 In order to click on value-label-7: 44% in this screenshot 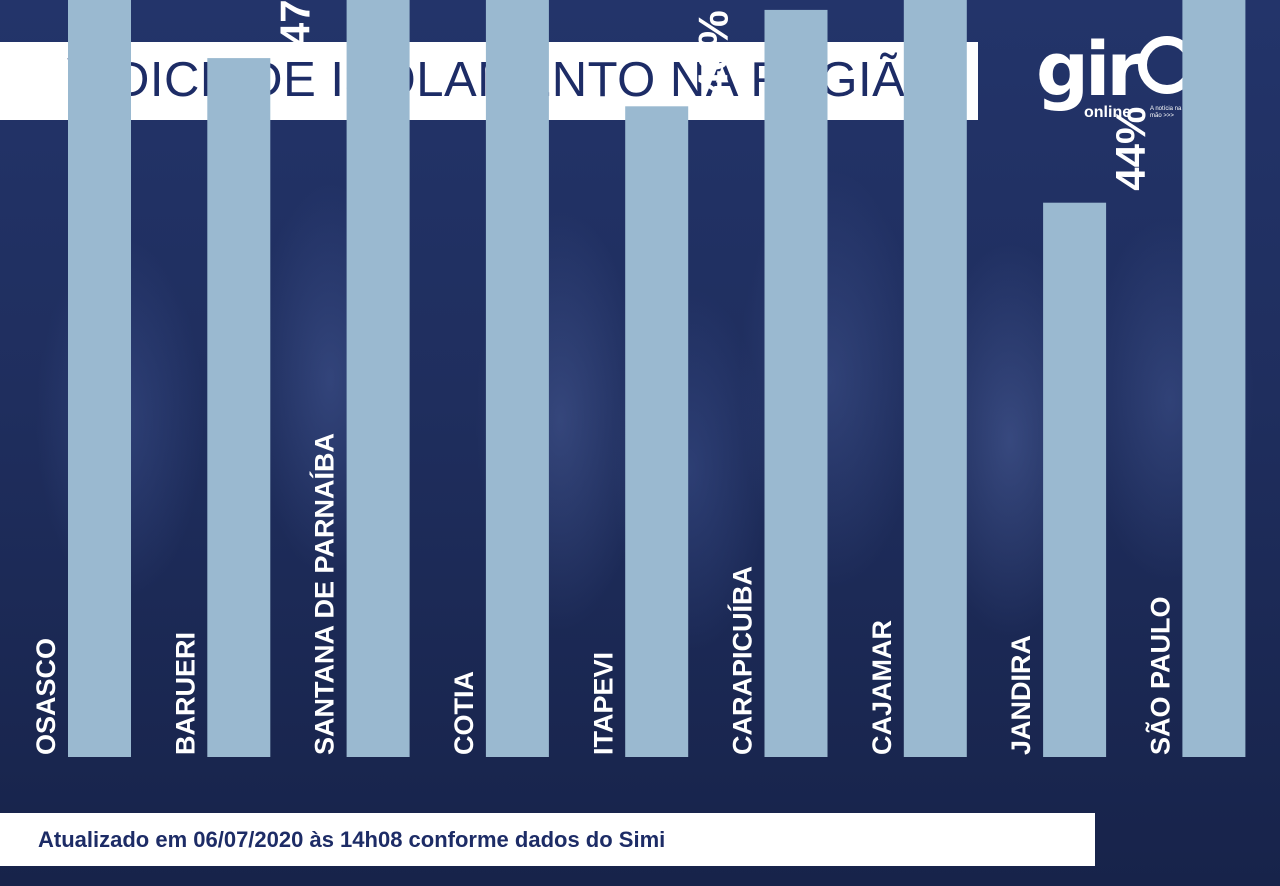, I will do `click(1130, 149)`.